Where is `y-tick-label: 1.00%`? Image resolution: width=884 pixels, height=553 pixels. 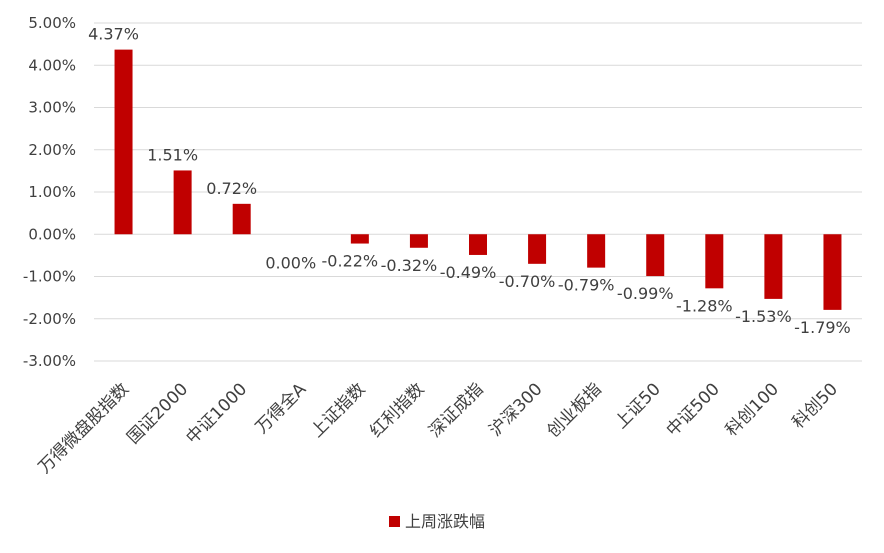 y-tick-label: 1.00% is located at coordinates (52, 192).